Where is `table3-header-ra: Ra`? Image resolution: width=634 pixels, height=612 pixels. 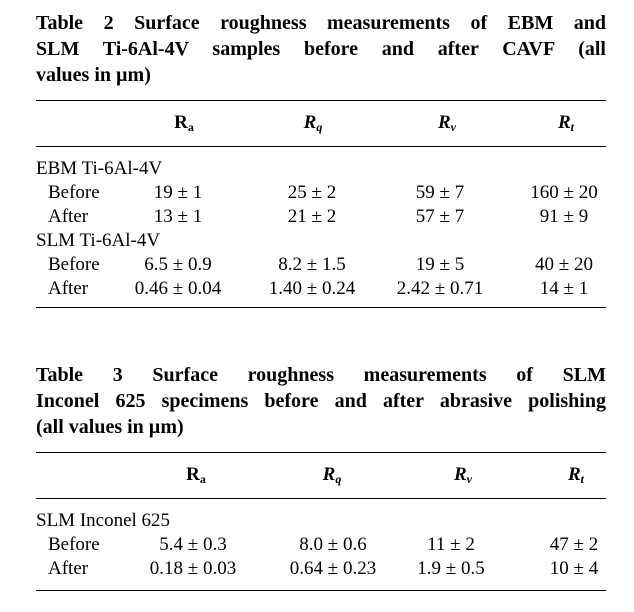 table3-header-ra: Ra is located at coordinates (196, 475).